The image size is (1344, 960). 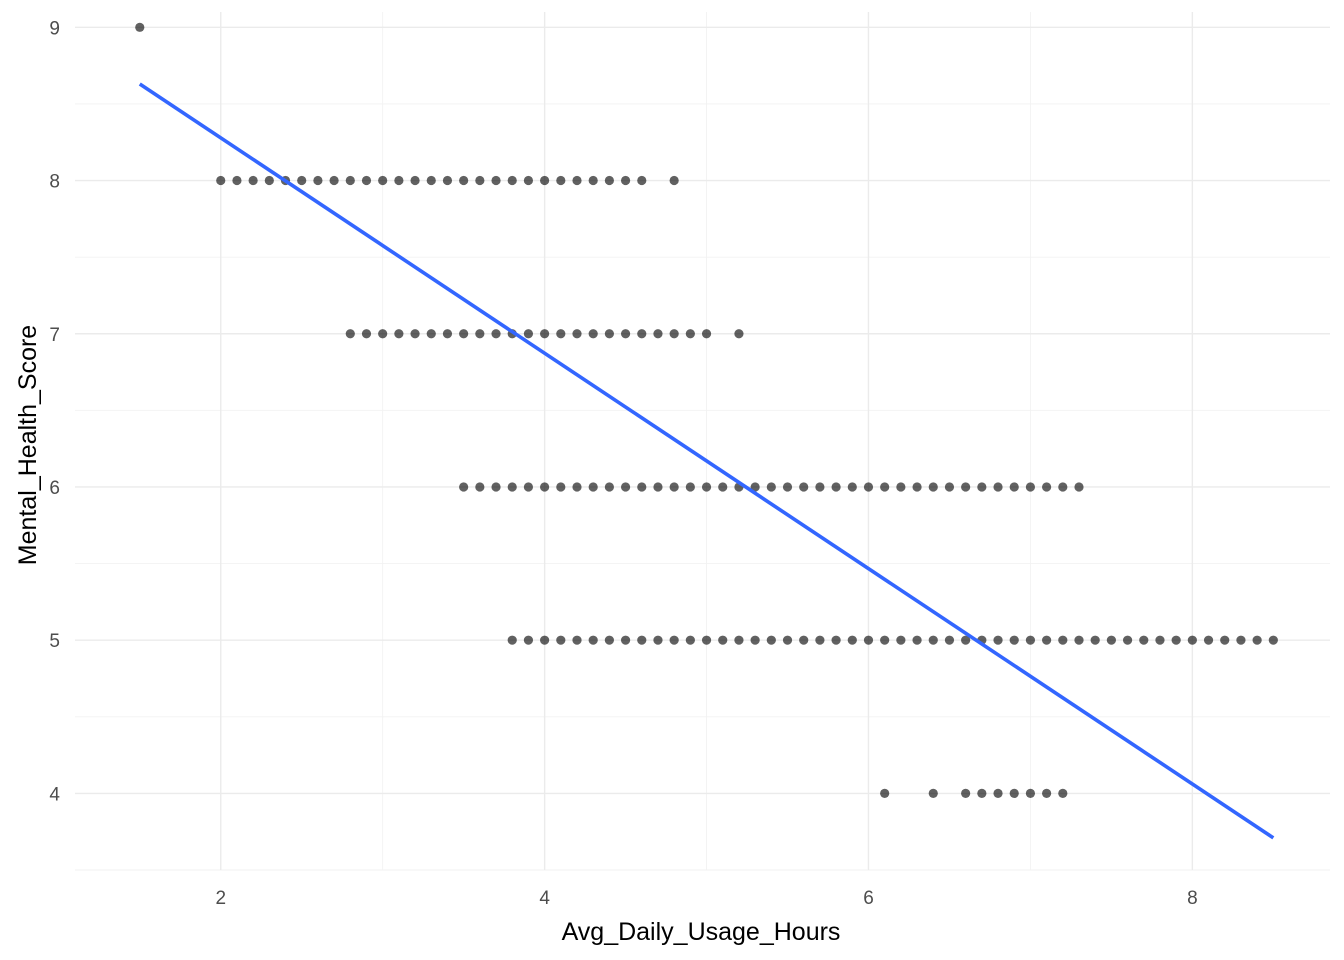 What do you see at coordinates (220, 898) in the screenshot?
I see `x-tick-label: 2` at bounding box center [220, 898].